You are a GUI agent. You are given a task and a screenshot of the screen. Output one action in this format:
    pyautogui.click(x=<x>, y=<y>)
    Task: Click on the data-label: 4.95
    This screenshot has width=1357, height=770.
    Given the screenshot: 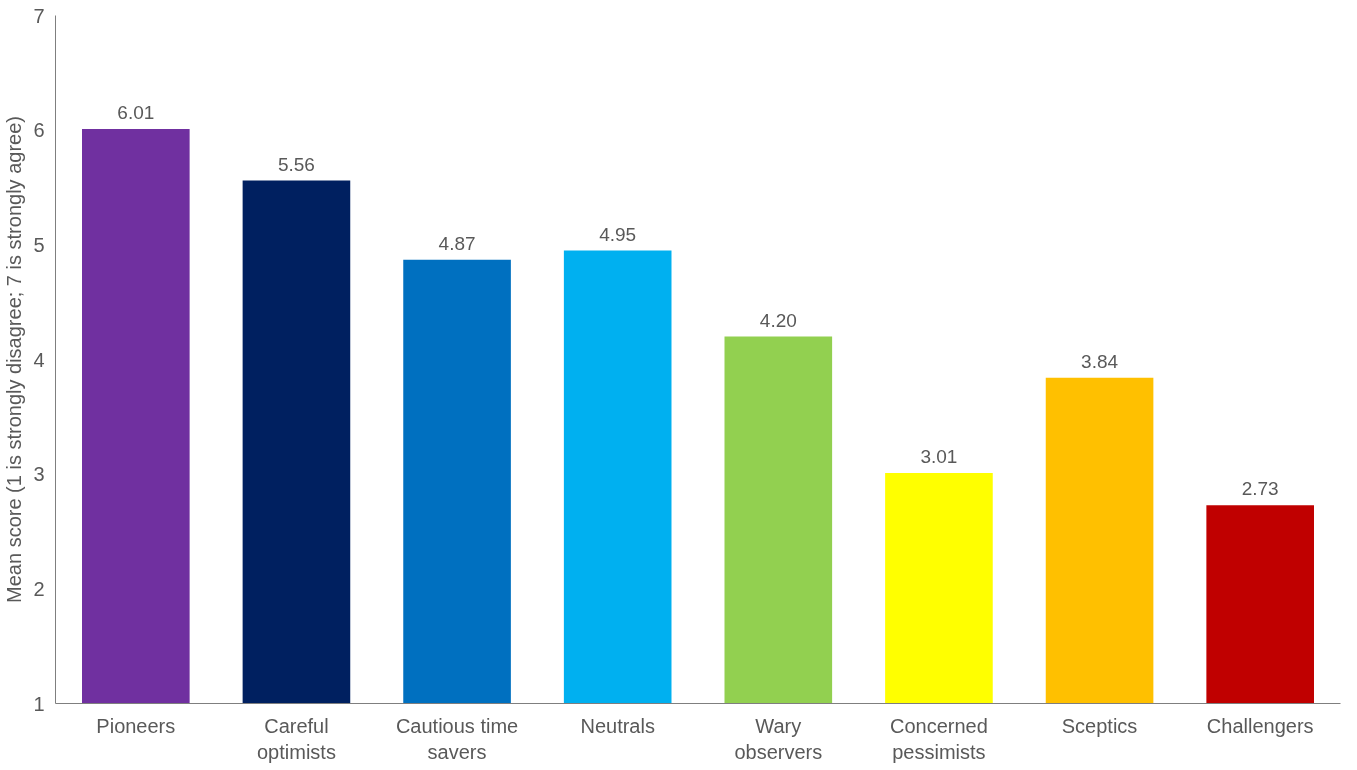 What is the action you would take?
    pyautogui.click(x=618, y=234)
    